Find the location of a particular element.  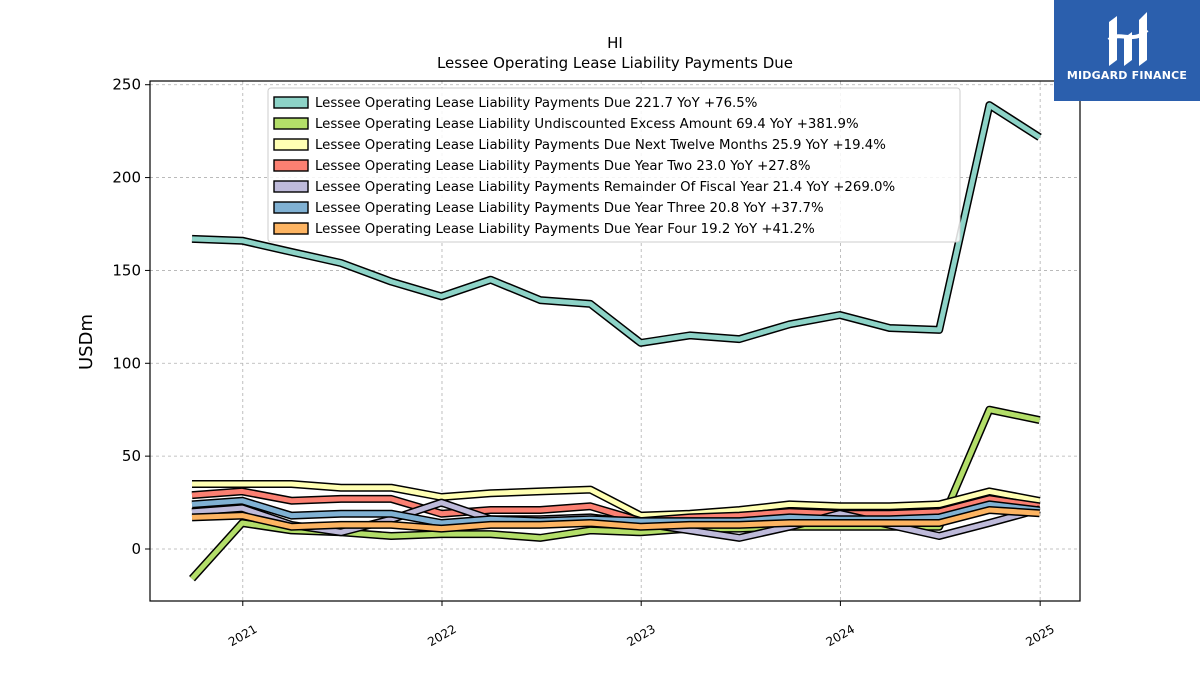

y-axis-label: USDm is located at coordinates (86, 342).